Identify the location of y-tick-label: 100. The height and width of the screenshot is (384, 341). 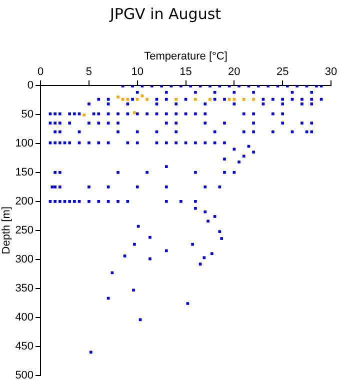
(24, 143).